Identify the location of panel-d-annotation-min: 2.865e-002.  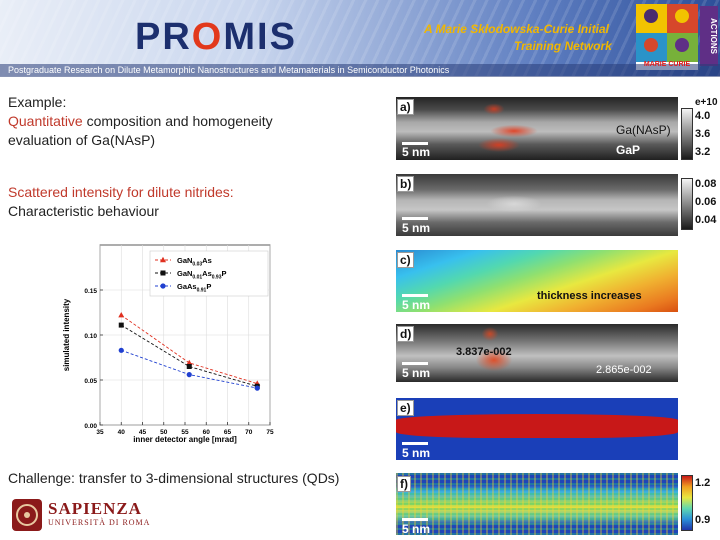
(624, 370).